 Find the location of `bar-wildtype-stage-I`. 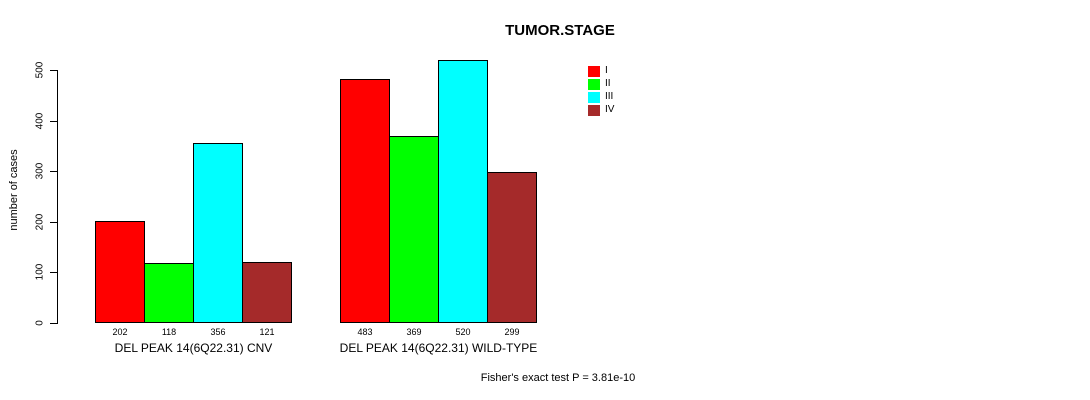

bar-wildtype-stage-I is located at coordinates (365, 201).